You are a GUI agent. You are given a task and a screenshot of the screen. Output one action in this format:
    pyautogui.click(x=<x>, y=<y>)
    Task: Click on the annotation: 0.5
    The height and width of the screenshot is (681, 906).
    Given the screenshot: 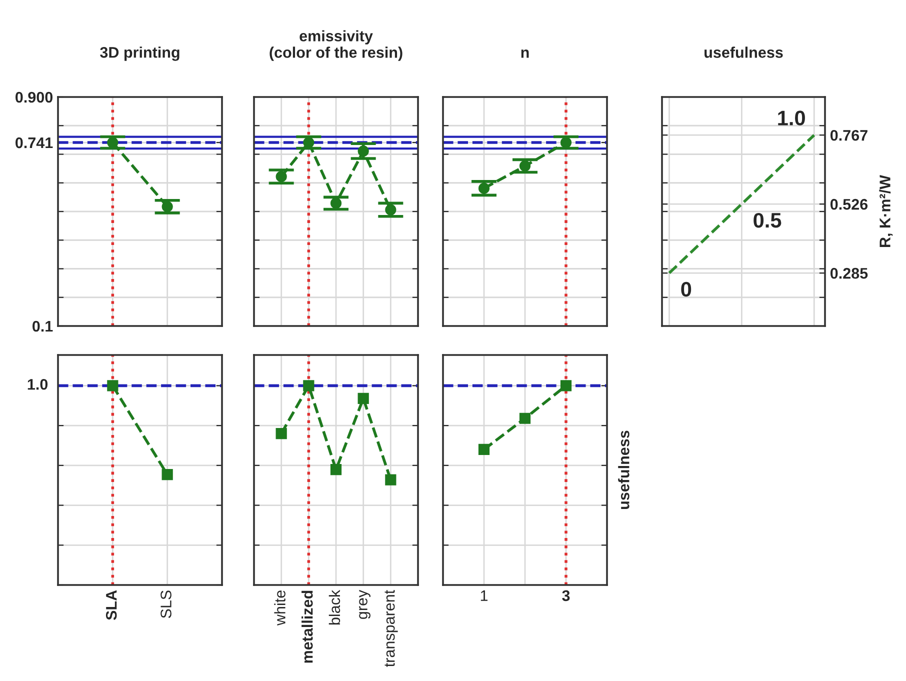 What is the action you would take?
    pyautogui.click(x=768, y=220)
    